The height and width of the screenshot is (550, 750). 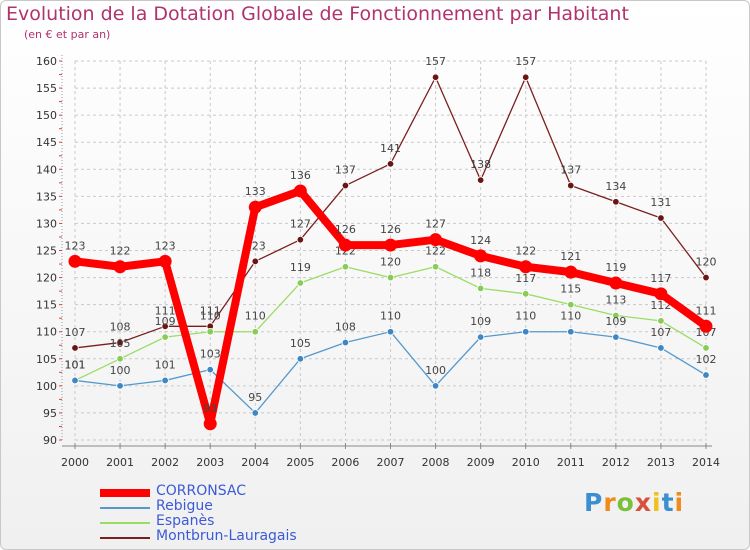 I want to click on x-tick-label: 2010, so click(x=526, y=462).